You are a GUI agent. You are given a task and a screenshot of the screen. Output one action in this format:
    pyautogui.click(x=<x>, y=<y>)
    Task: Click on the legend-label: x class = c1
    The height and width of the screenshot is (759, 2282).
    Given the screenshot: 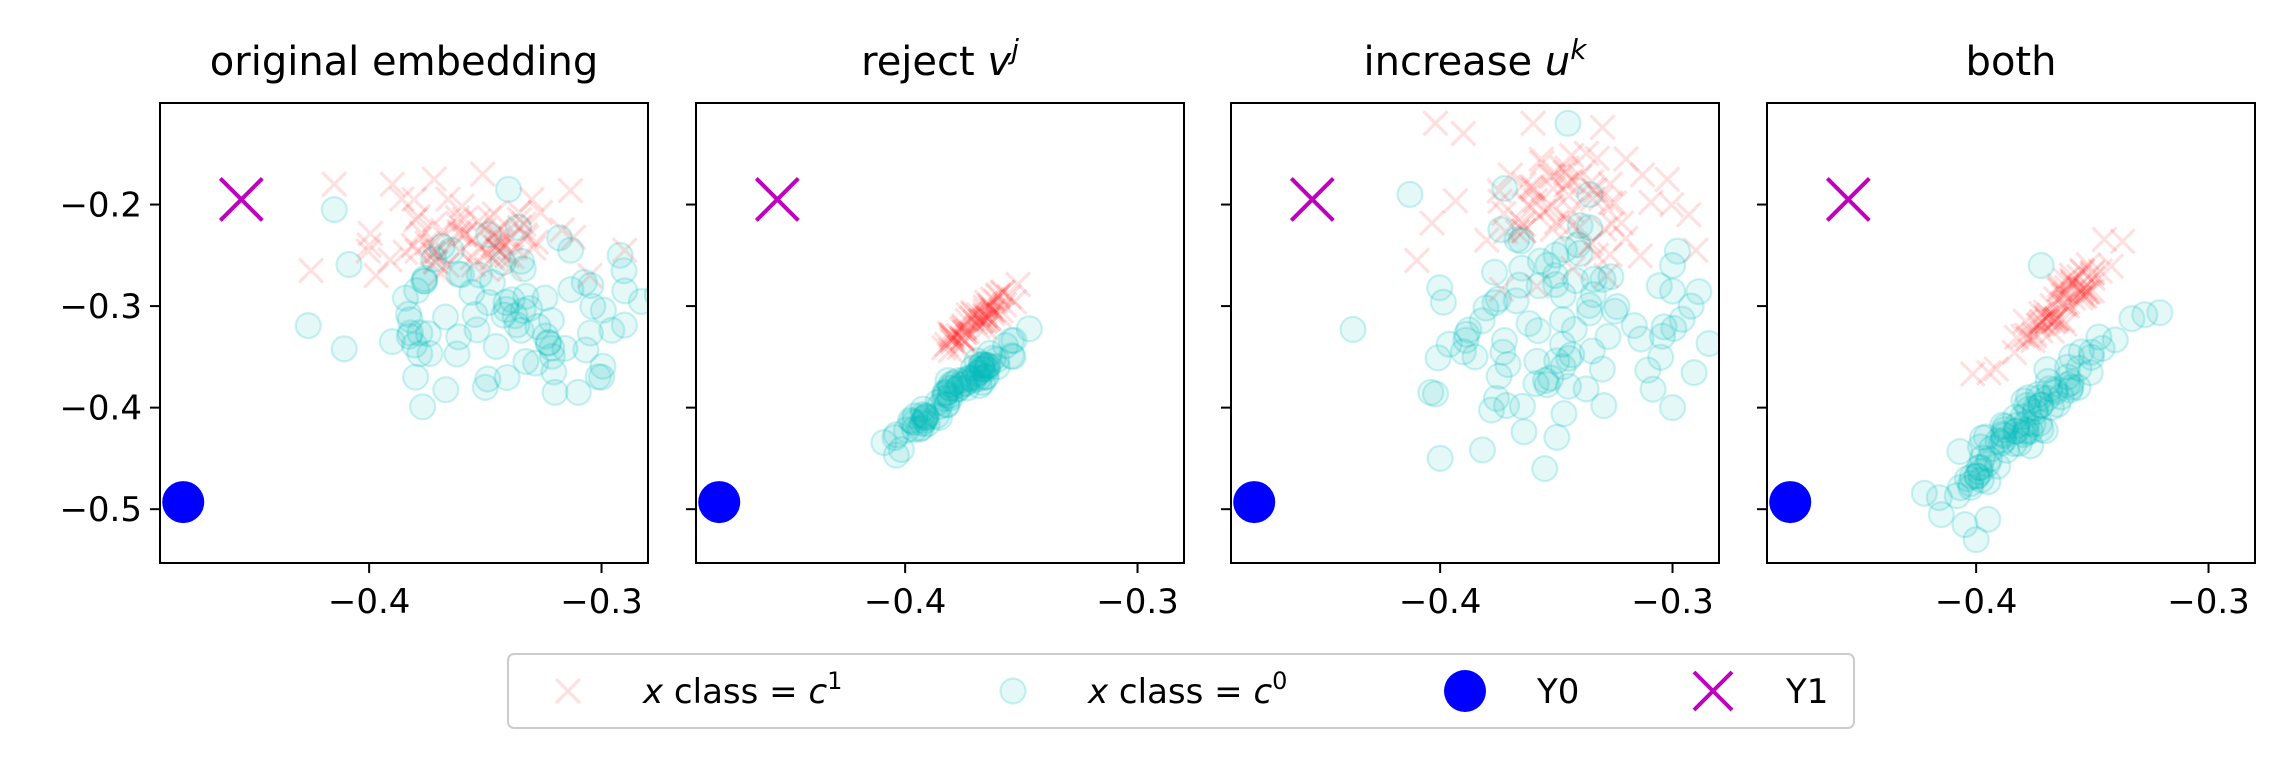 What is the action you would take?
    pyautogui.click(x=742, y=689)
    